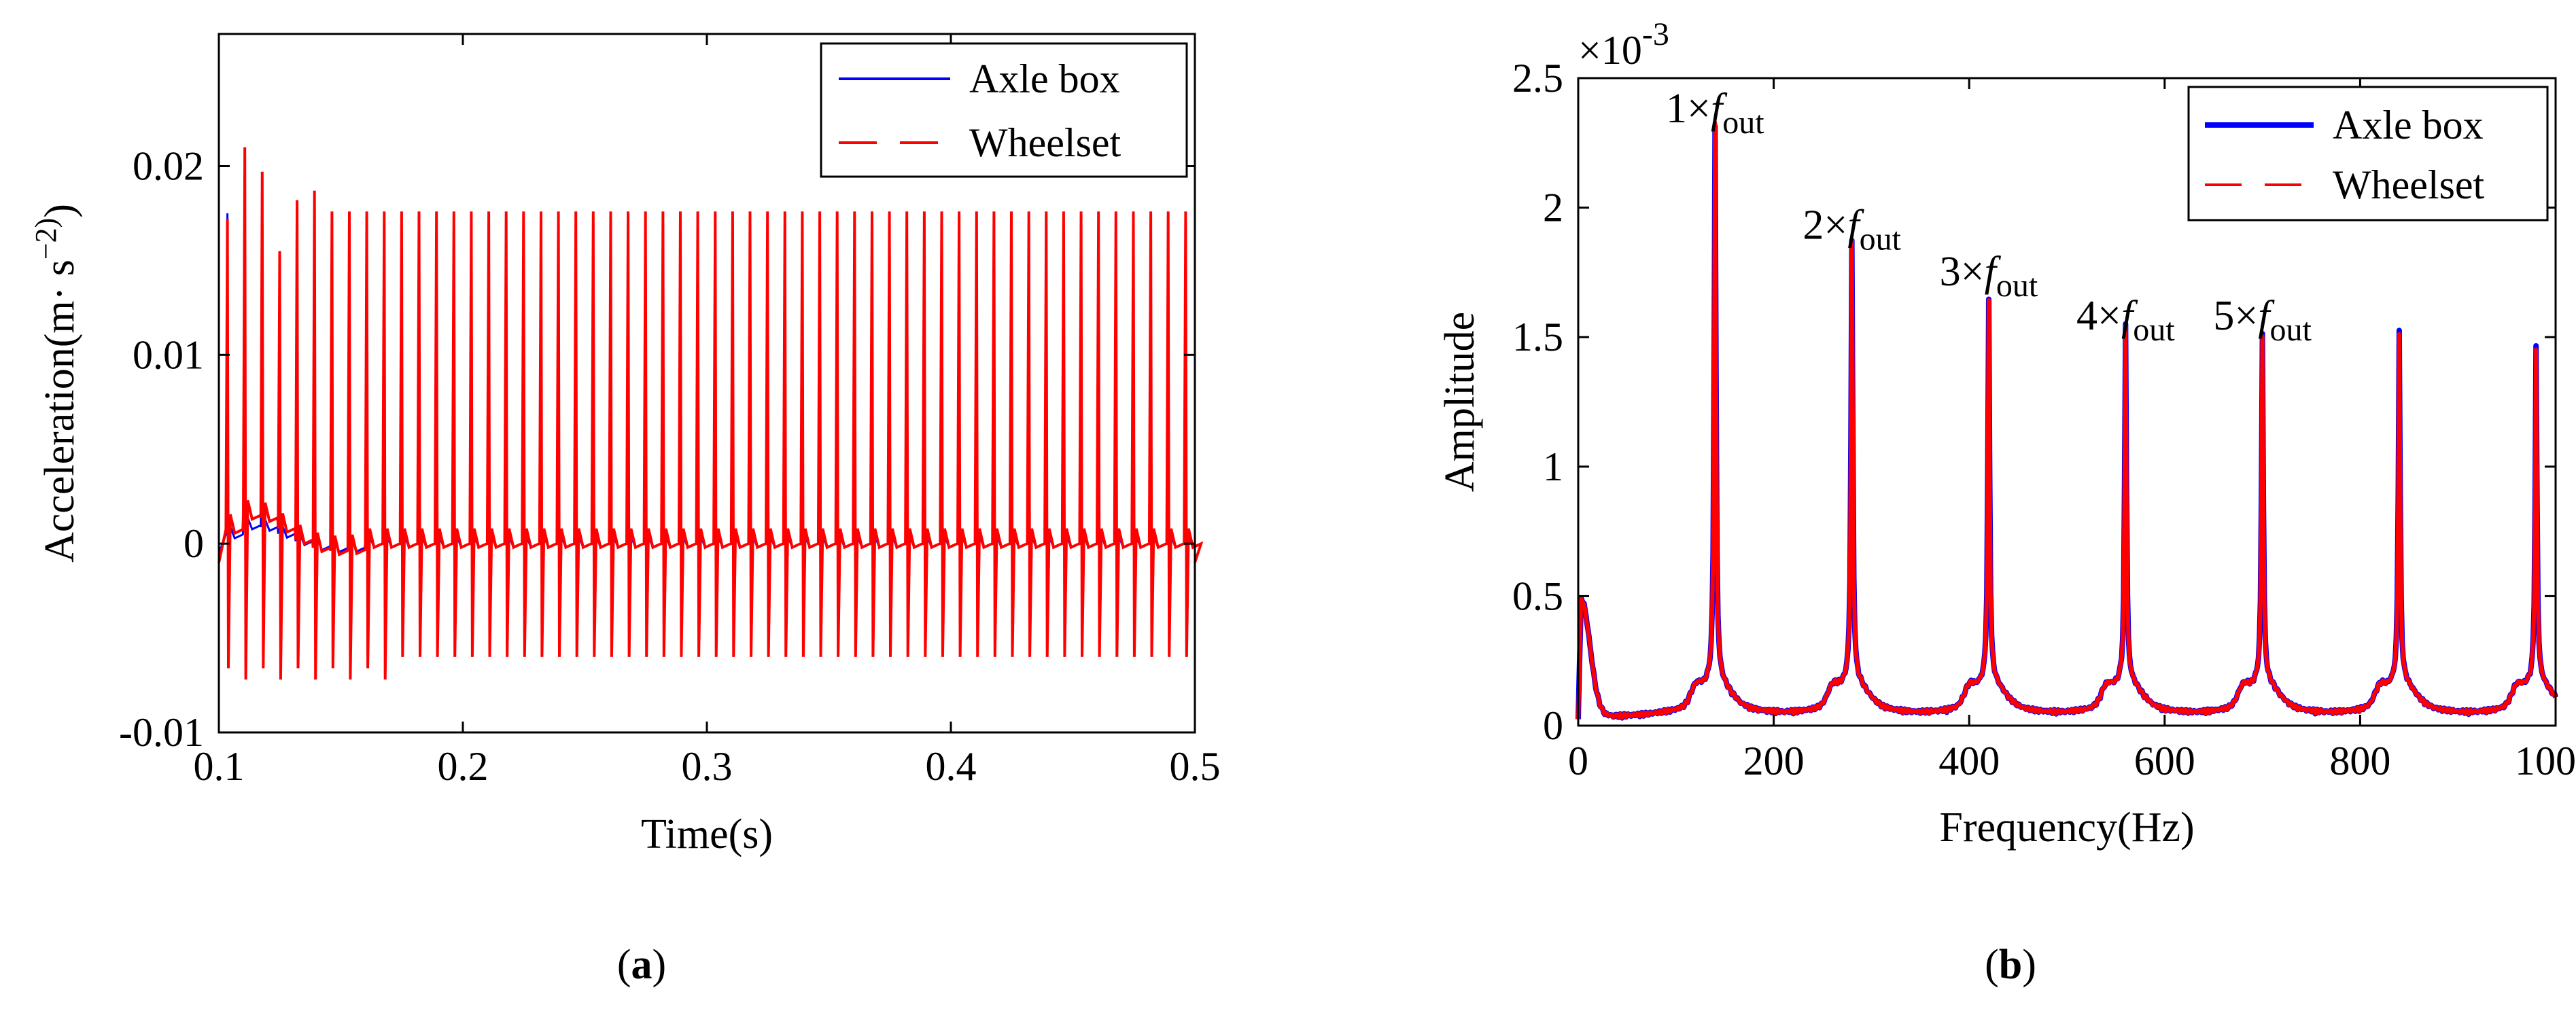  I want to click on caption-a: (a), so click(641, 965).